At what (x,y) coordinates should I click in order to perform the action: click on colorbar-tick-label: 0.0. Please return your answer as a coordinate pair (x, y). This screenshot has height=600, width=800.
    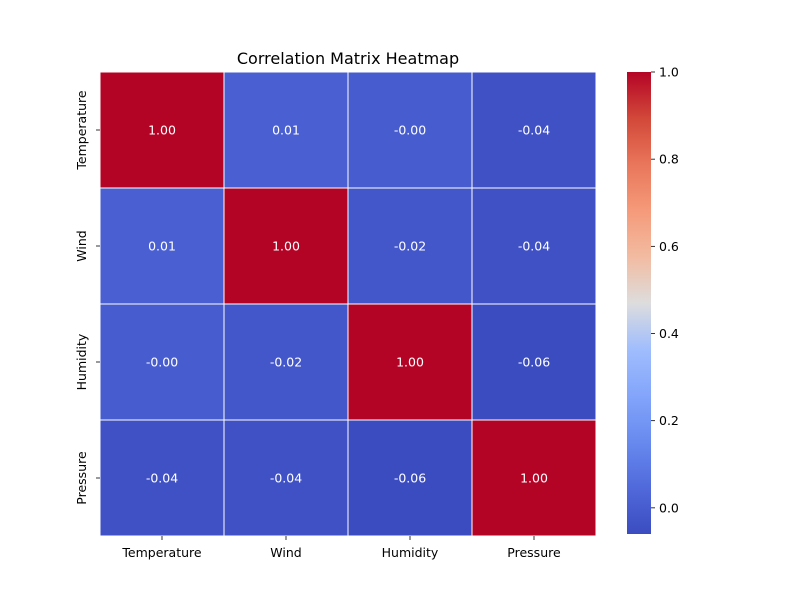
    Looking at the image, I should click on (669, 507).